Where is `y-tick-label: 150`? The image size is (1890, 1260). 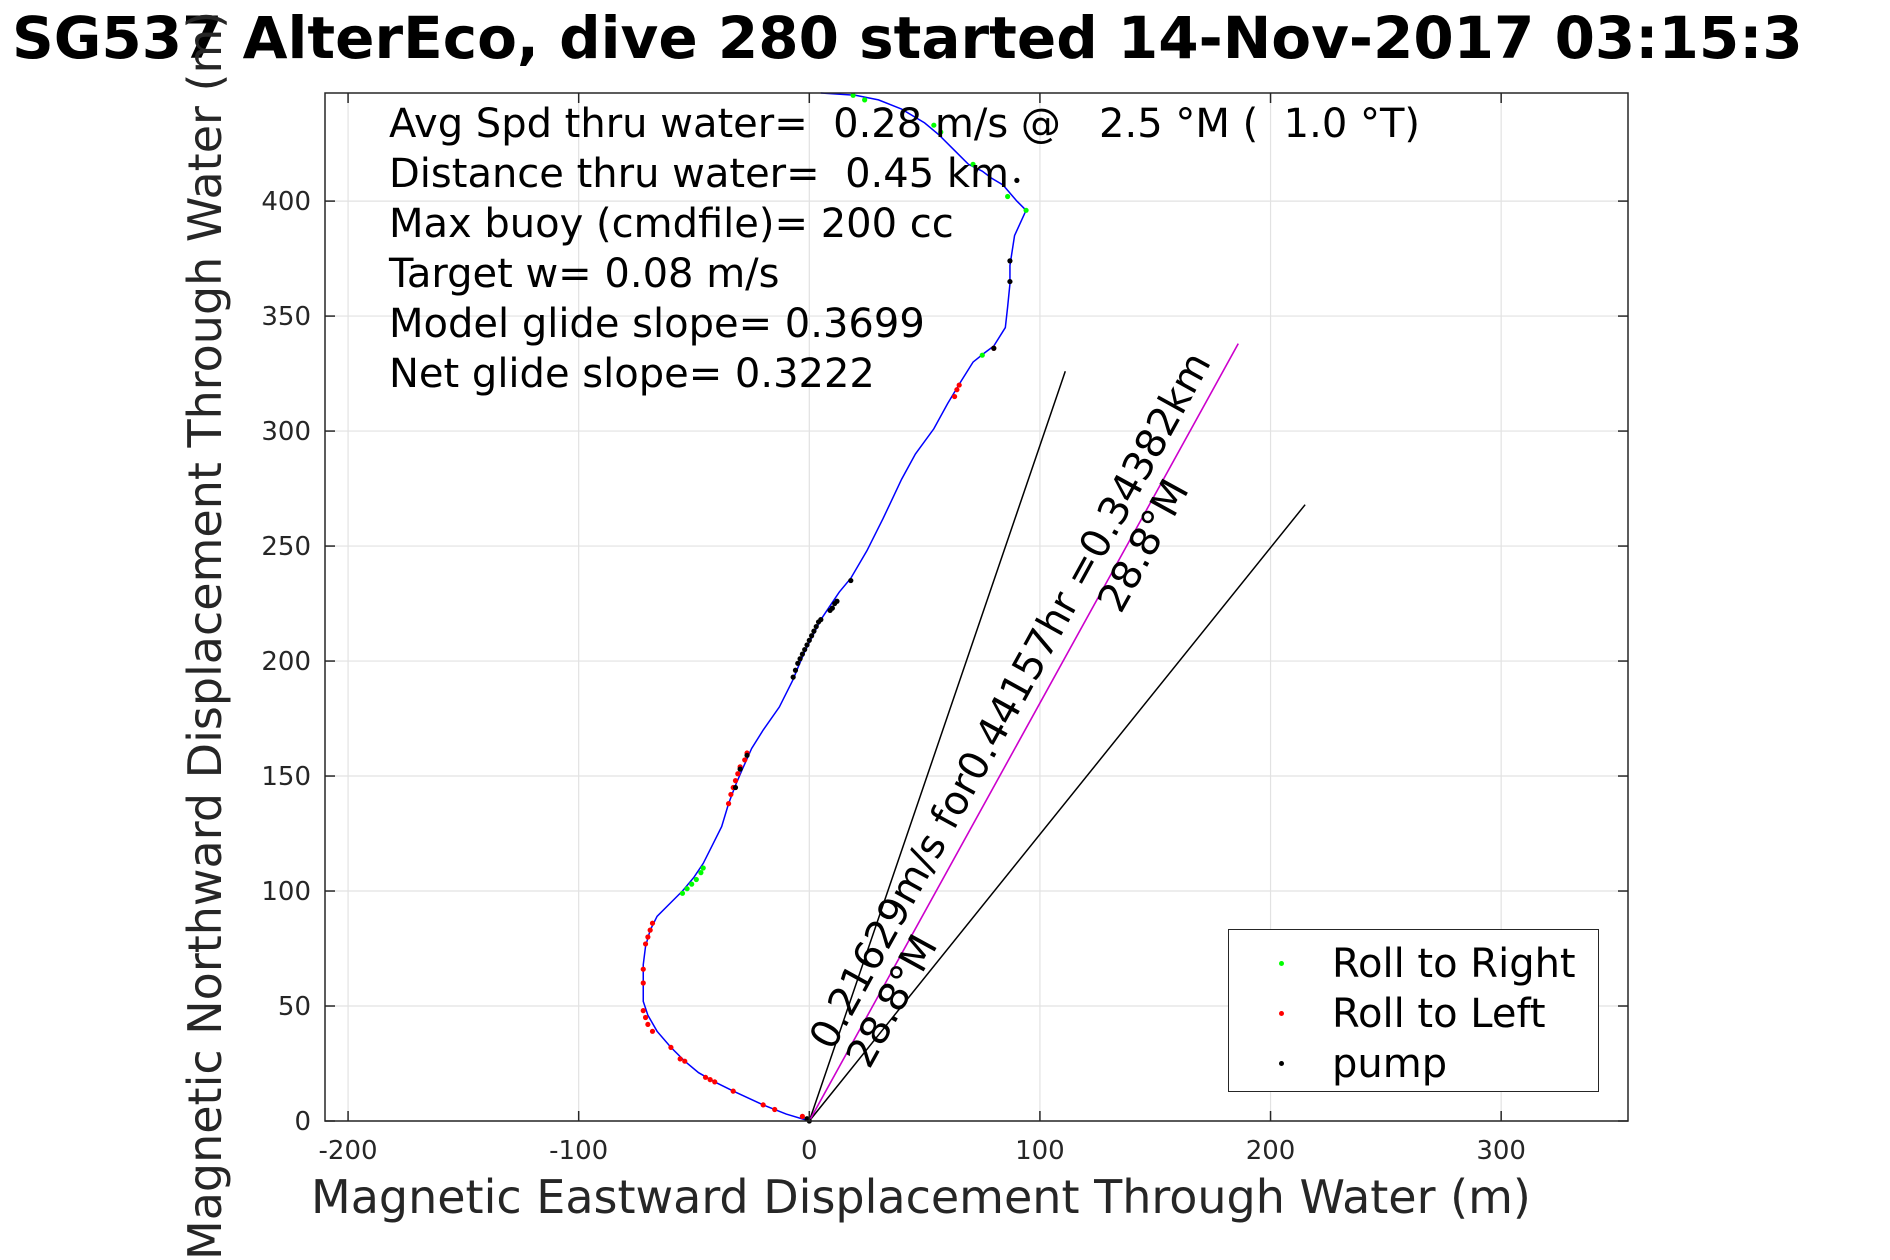
y-tick-label: 150 is located at coordinates (286, 777).